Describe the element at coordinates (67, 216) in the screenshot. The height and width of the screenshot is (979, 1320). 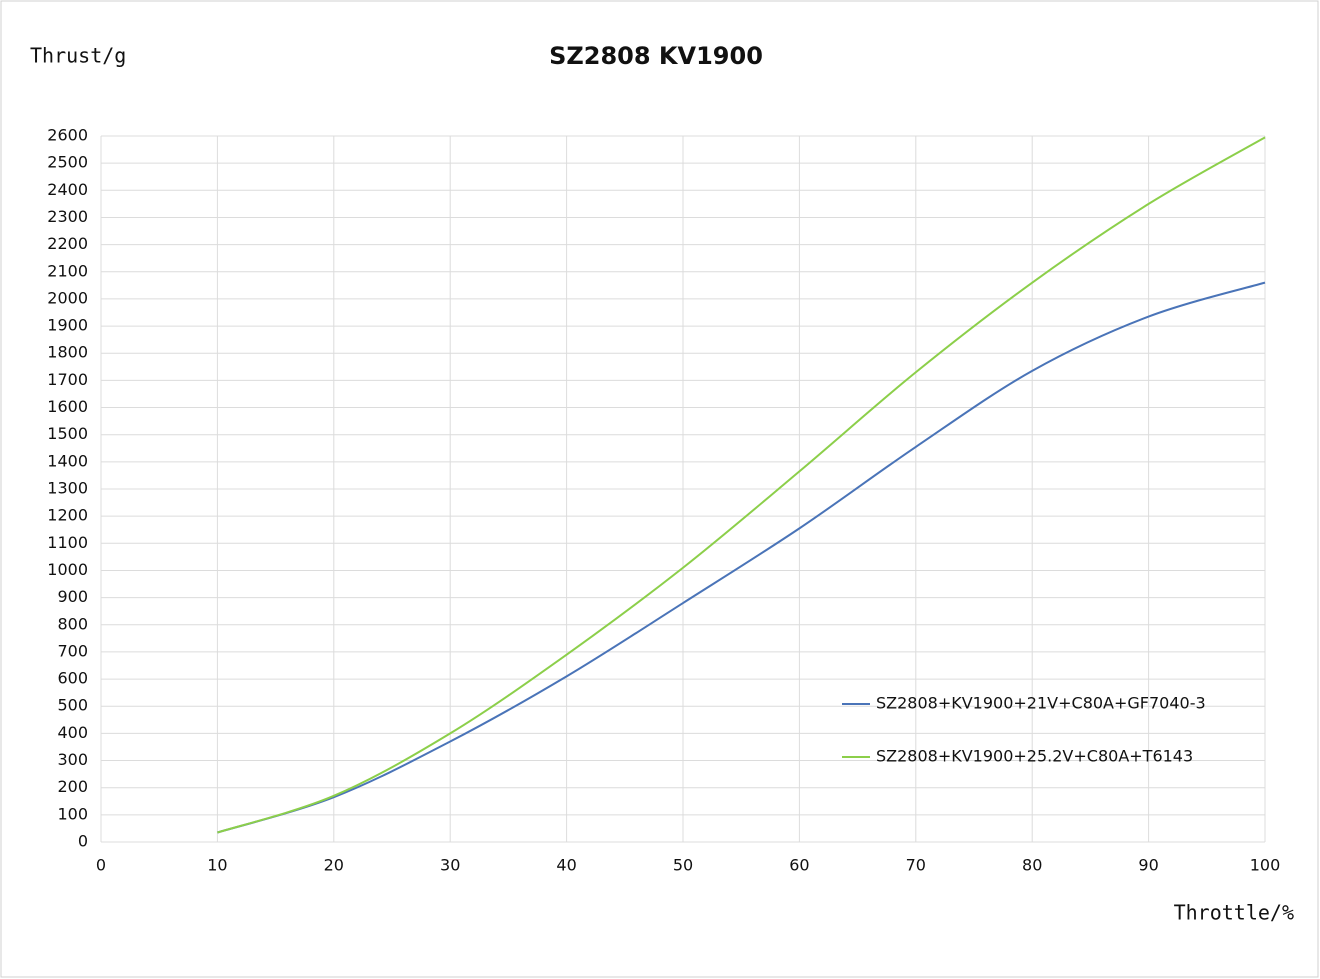
I see `y-tick-label: 2300` at that location.